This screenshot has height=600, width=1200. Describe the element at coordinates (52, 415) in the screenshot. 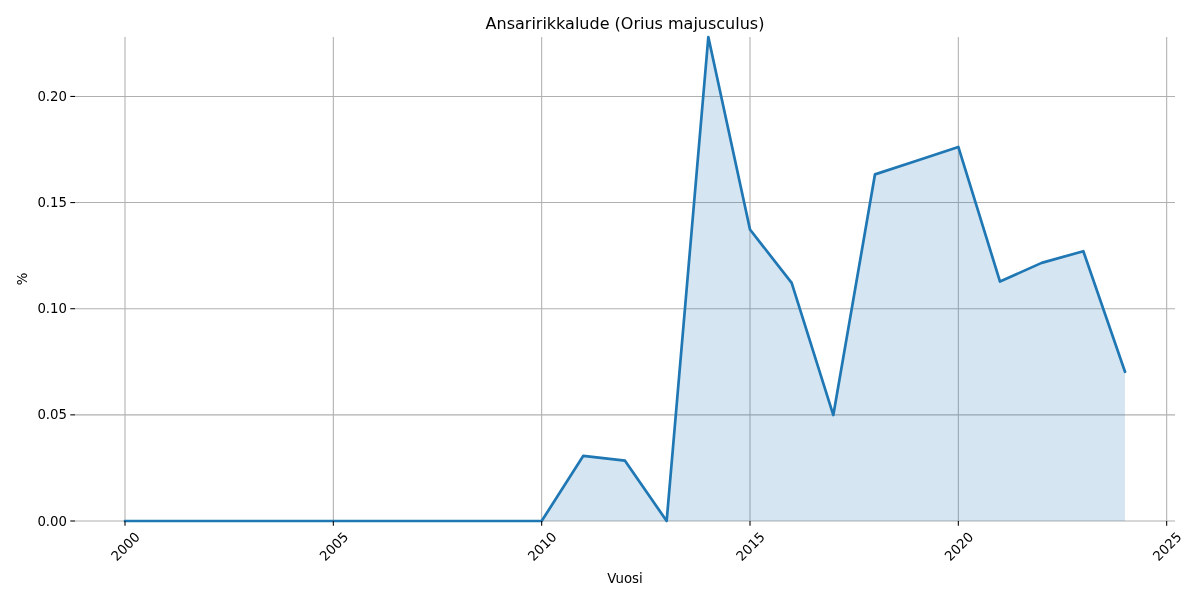

I see `y-tick-label: 0.05` at that location.